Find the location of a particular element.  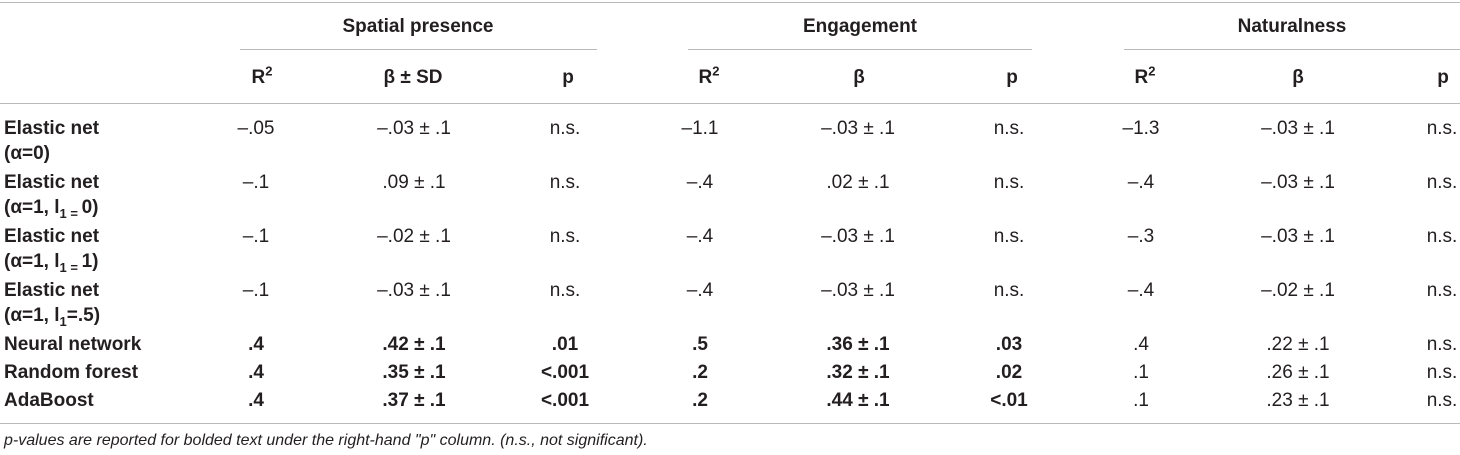

row-label-sub-l1-0: (α=1, l1 = 0) is located at coordinates (51, 209).